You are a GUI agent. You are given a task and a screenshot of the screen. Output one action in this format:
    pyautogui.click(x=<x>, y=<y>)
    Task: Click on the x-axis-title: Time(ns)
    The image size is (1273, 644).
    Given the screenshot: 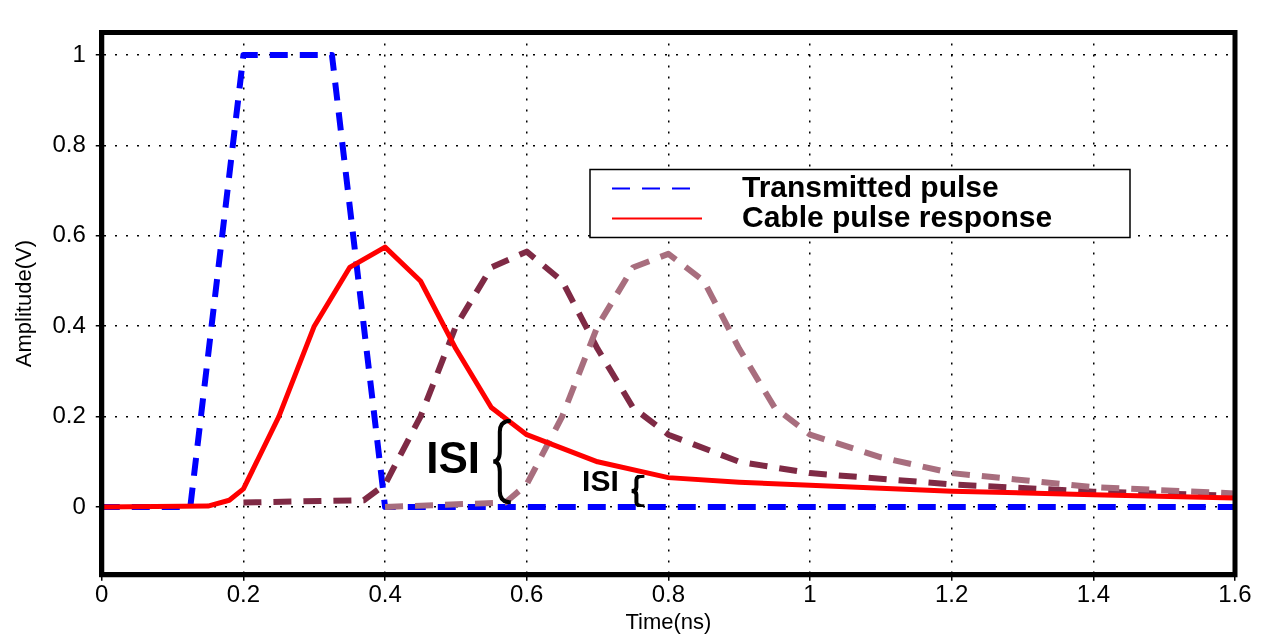 What is the action you would take?
    pyautogui.click(x=668, y=621)
    